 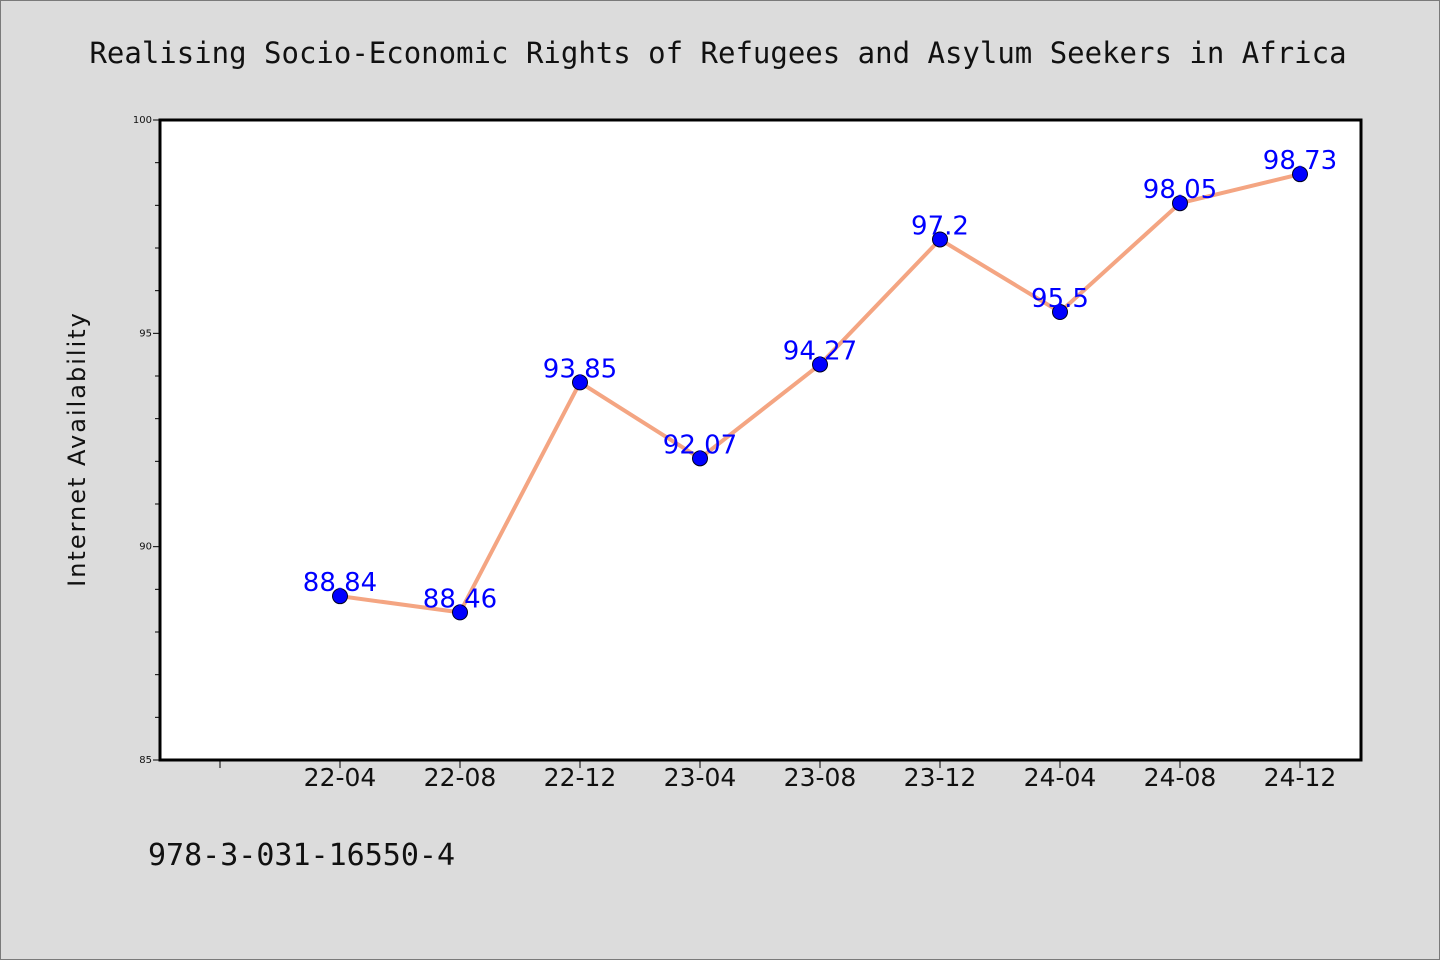 What do you see at coordinates (700, 445) in the screenshot?
I see `data-label: 92.07` at bounding box center [700, 445].